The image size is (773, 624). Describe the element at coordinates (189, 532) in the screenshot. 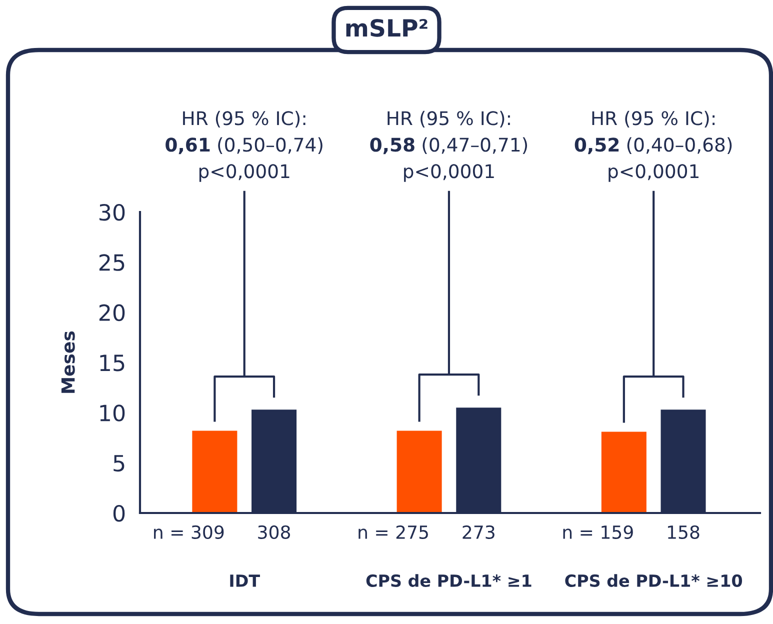

I see `text: n = 309` at that location.